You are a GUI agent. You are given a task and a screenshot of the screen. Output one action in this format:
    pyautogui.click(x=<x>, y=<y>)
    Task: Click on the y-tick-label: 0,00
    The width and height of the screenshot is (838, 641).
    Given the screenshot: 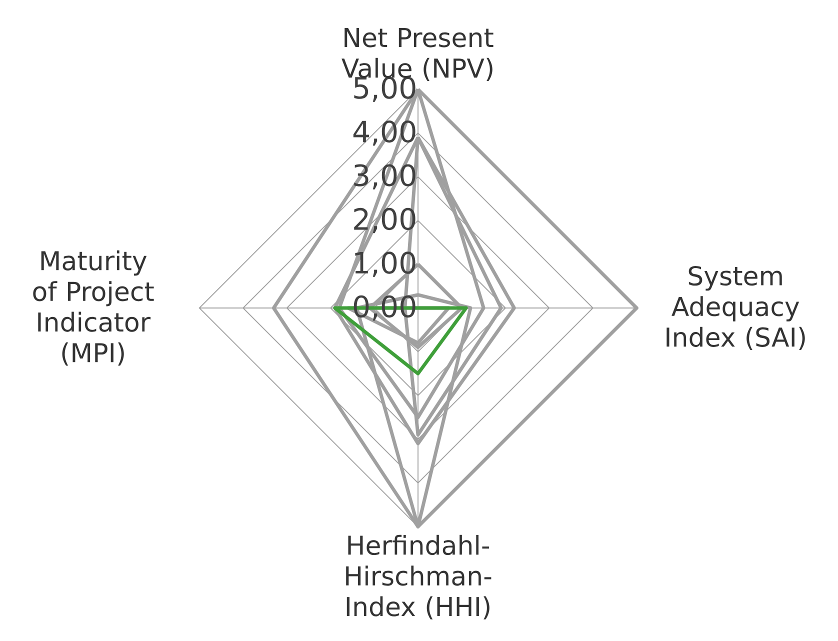 What is the action you would take?
    pyautogui.click(x=385, y=308)
    